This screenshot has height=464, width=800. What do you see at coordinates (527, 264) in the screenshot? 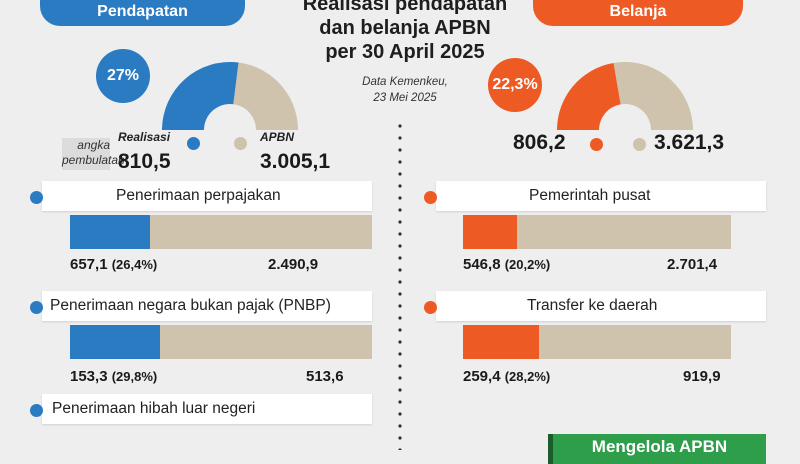
I see `pemerintah-pusat-pct: (20,2%)` at bounding box center [527, 264].